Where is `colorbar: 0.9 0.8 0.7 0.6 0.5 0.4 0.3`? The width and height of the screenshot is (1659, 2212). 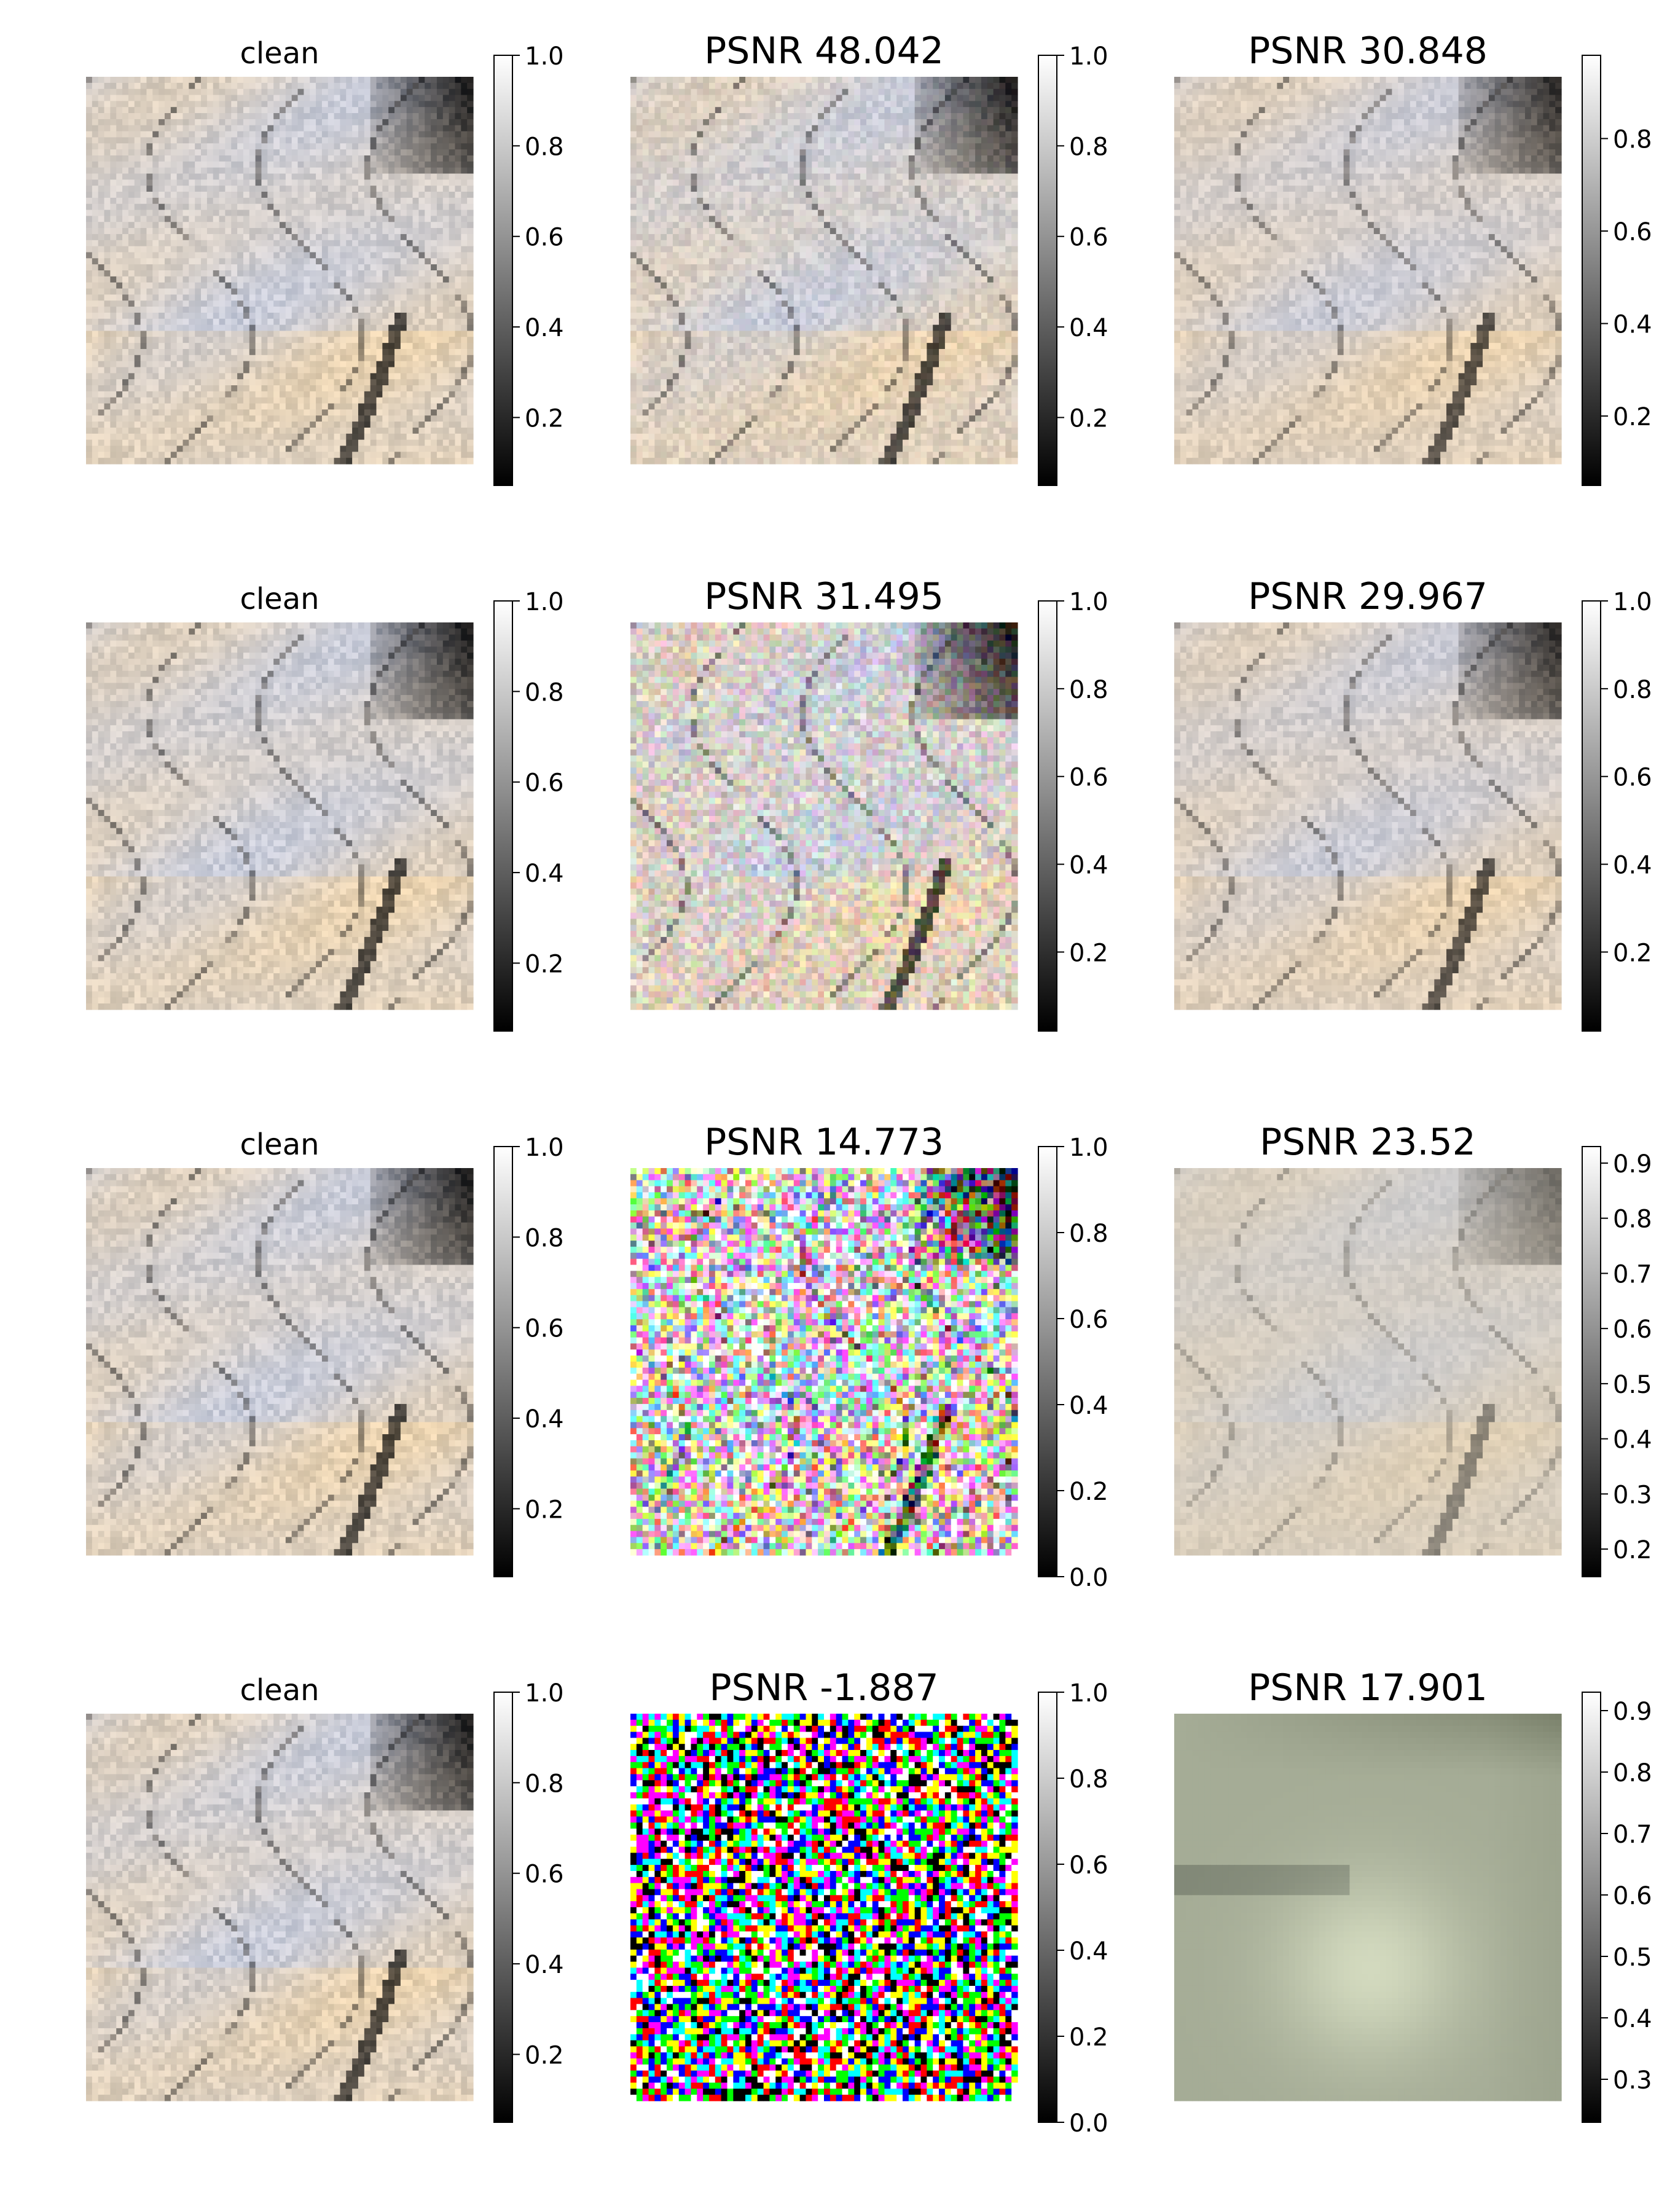
colorbar: 0.9 0.8 0.7 0.6 0.5 0.4 0.3 is located at coordinates (1617, 1907).